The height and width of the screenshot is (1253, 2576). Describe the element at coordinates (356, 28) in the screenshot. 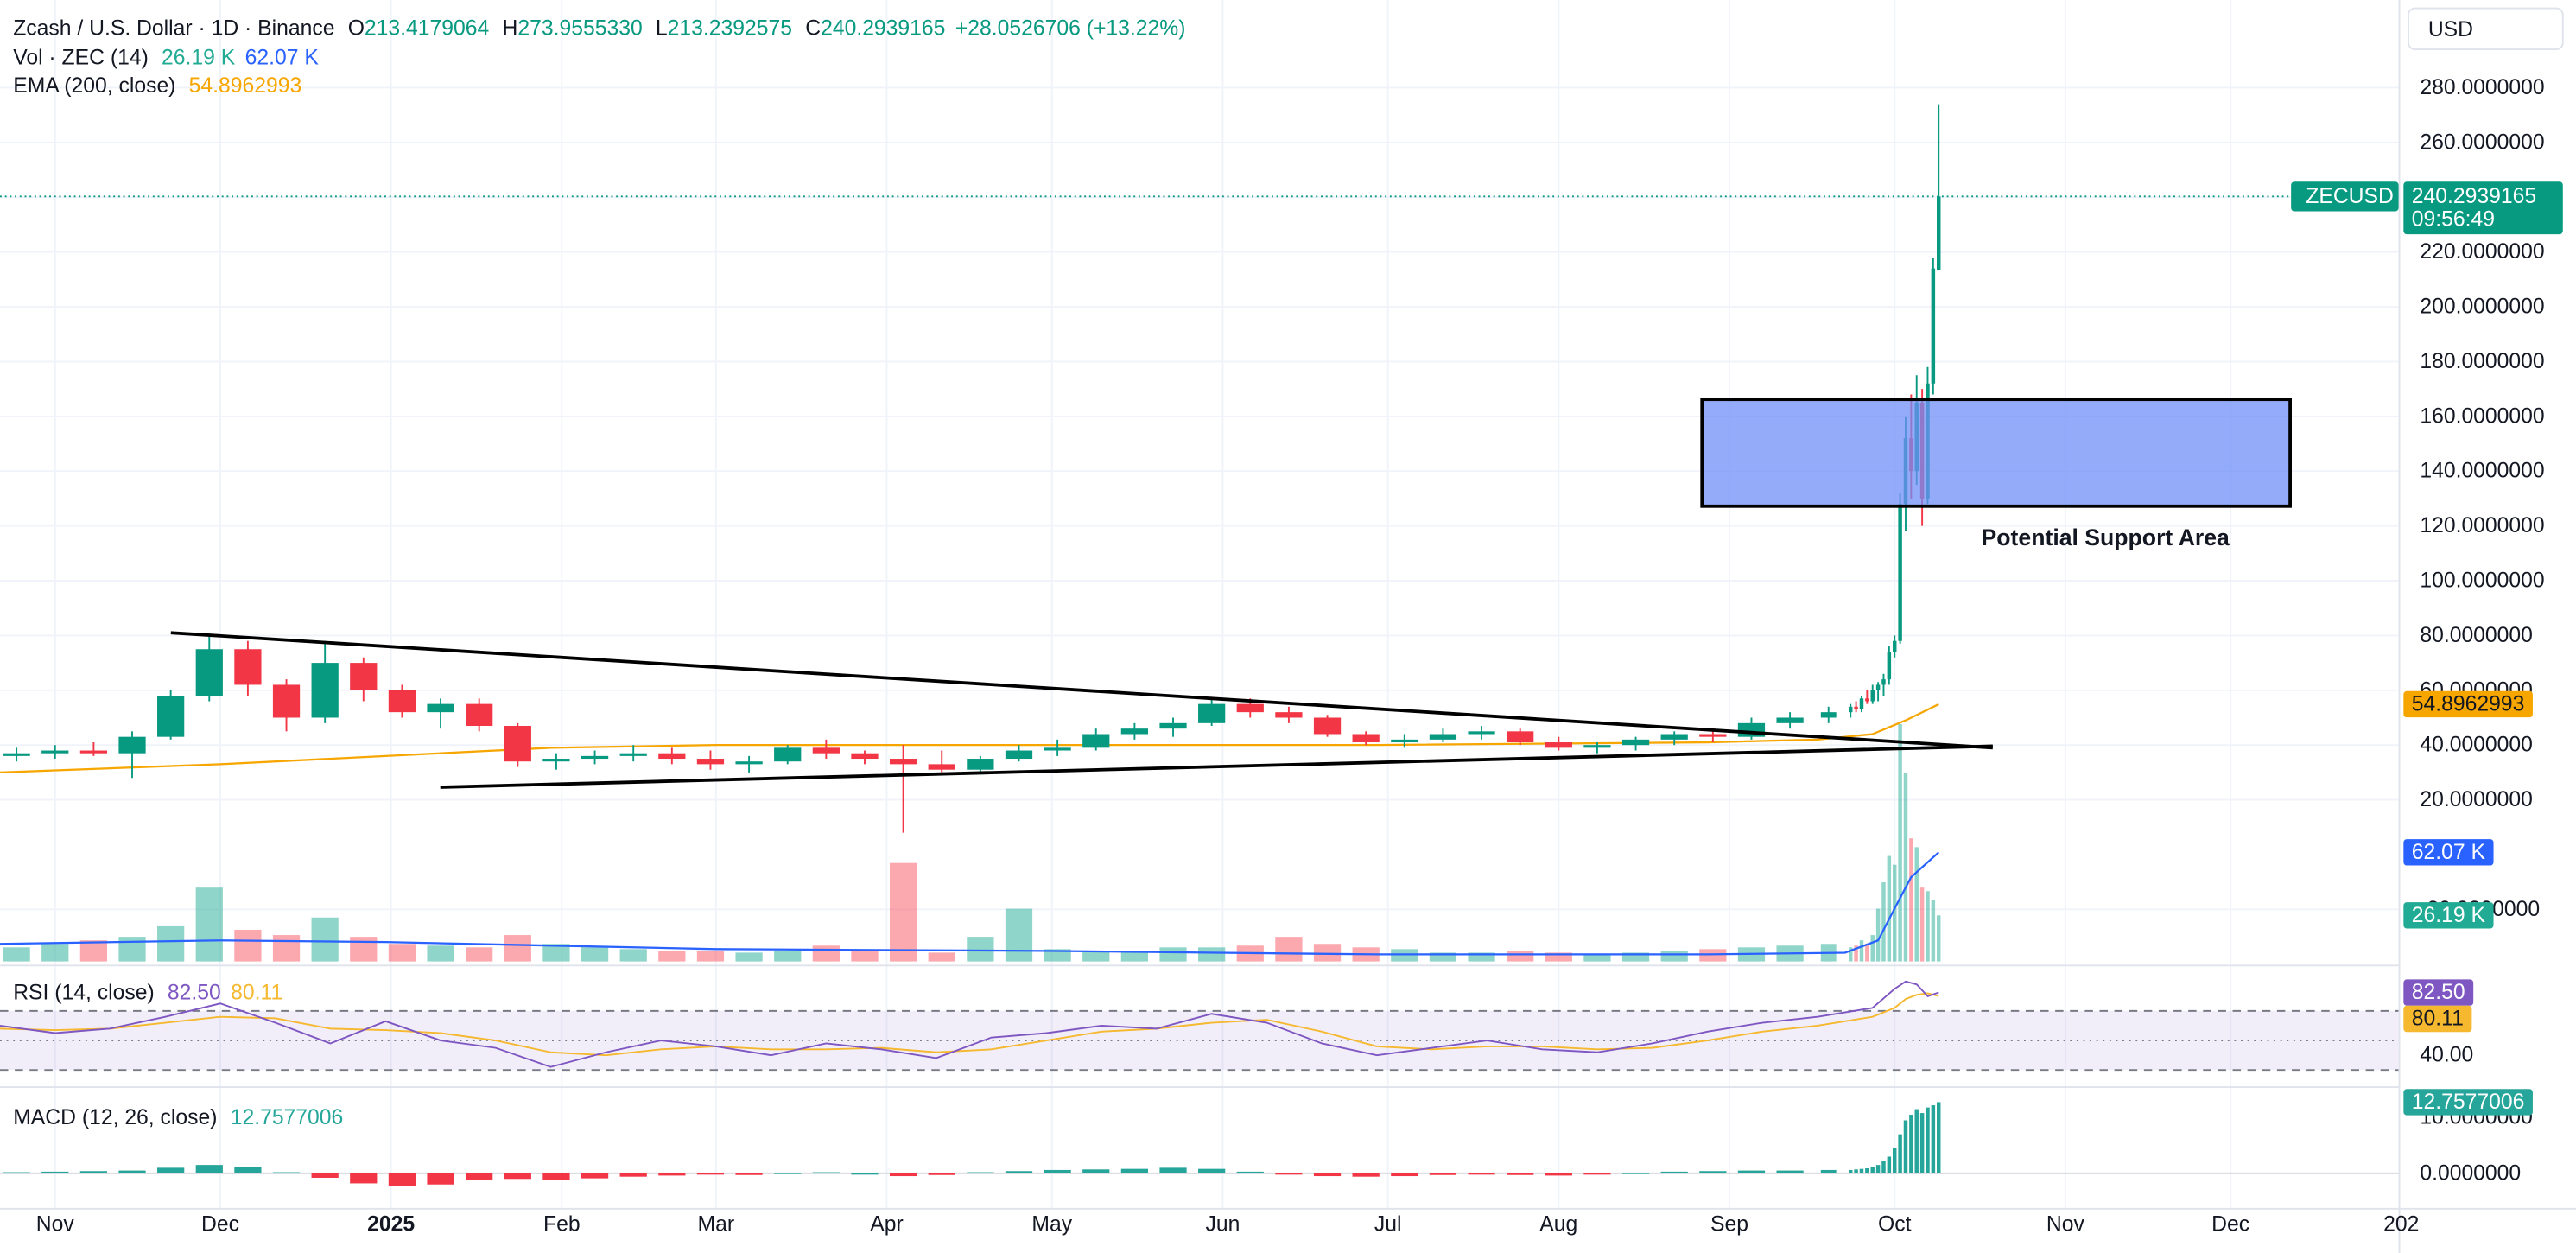

I see `legend-item: O` at that location.